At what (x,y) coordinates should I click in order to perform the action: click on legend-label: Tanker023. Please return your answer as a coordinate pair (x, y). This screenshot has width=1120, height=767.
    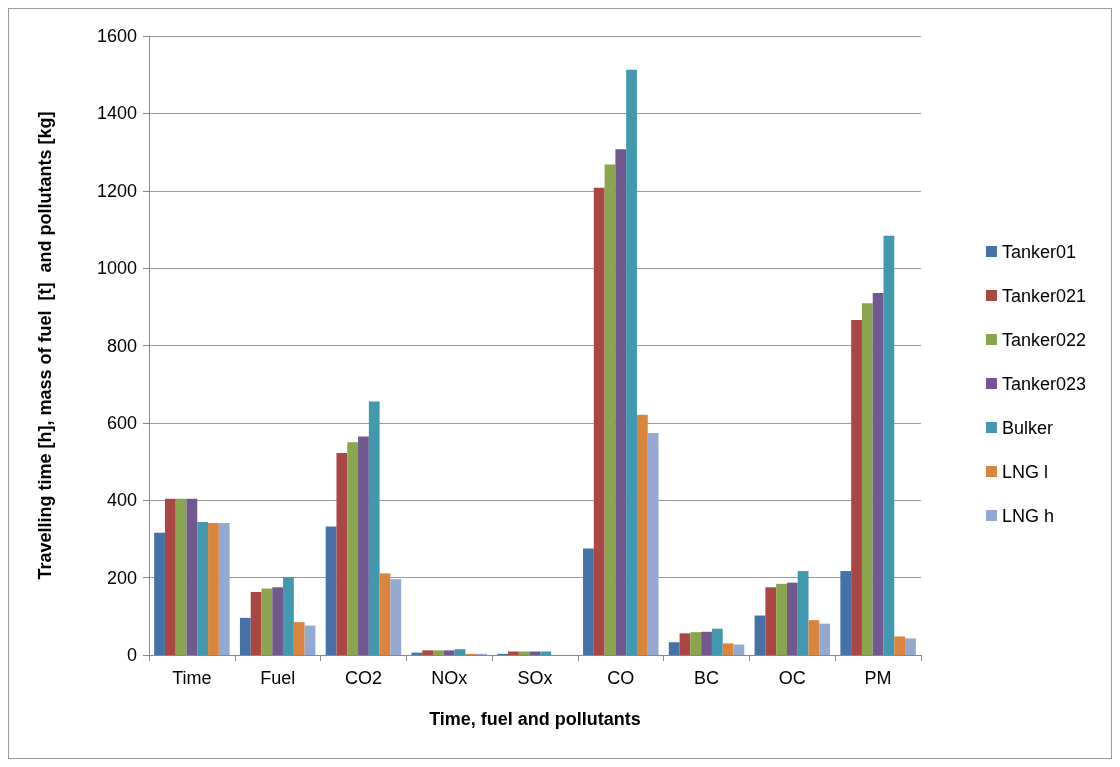
    Looking at the image, I should click on (1043, 383).